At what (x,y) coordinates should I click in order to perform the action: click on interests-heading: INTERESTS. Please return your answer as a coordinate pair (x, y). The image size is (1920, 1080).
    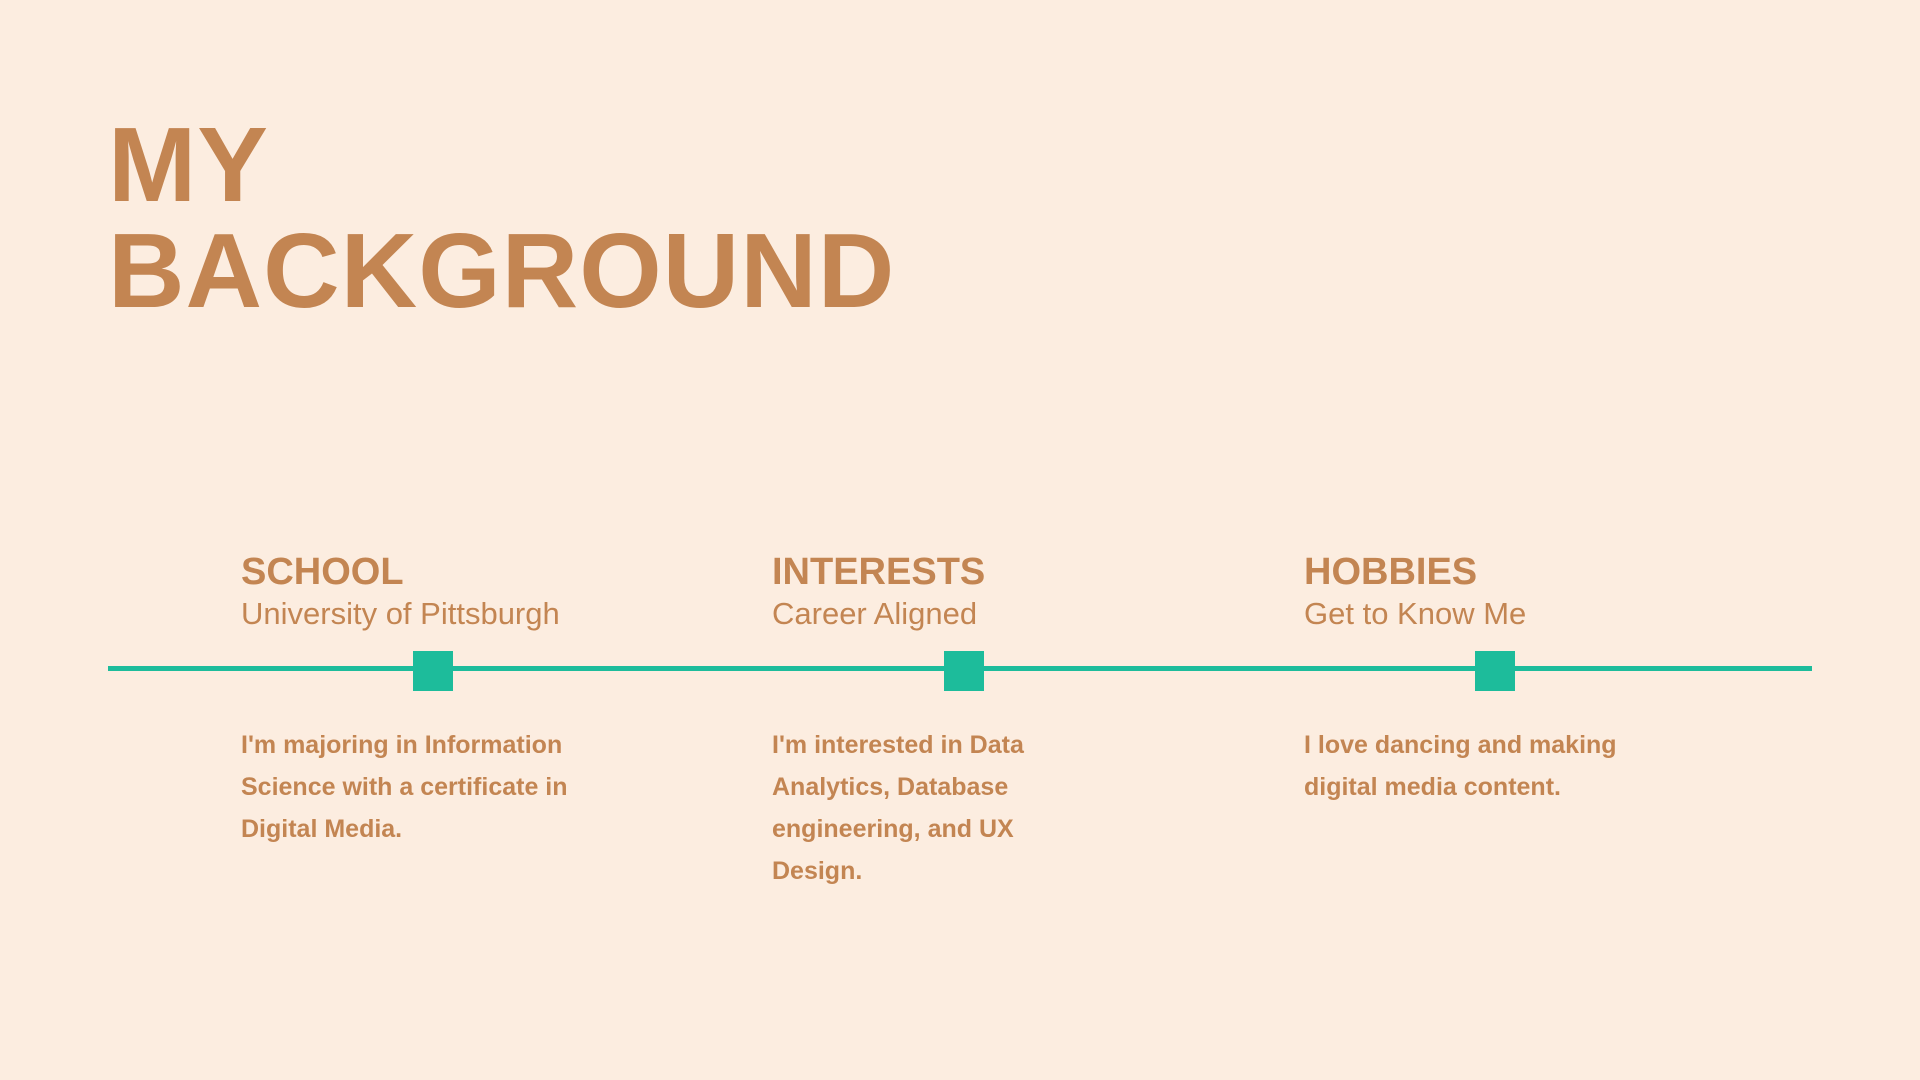
    Looking at the image, I should click on (879, 572).